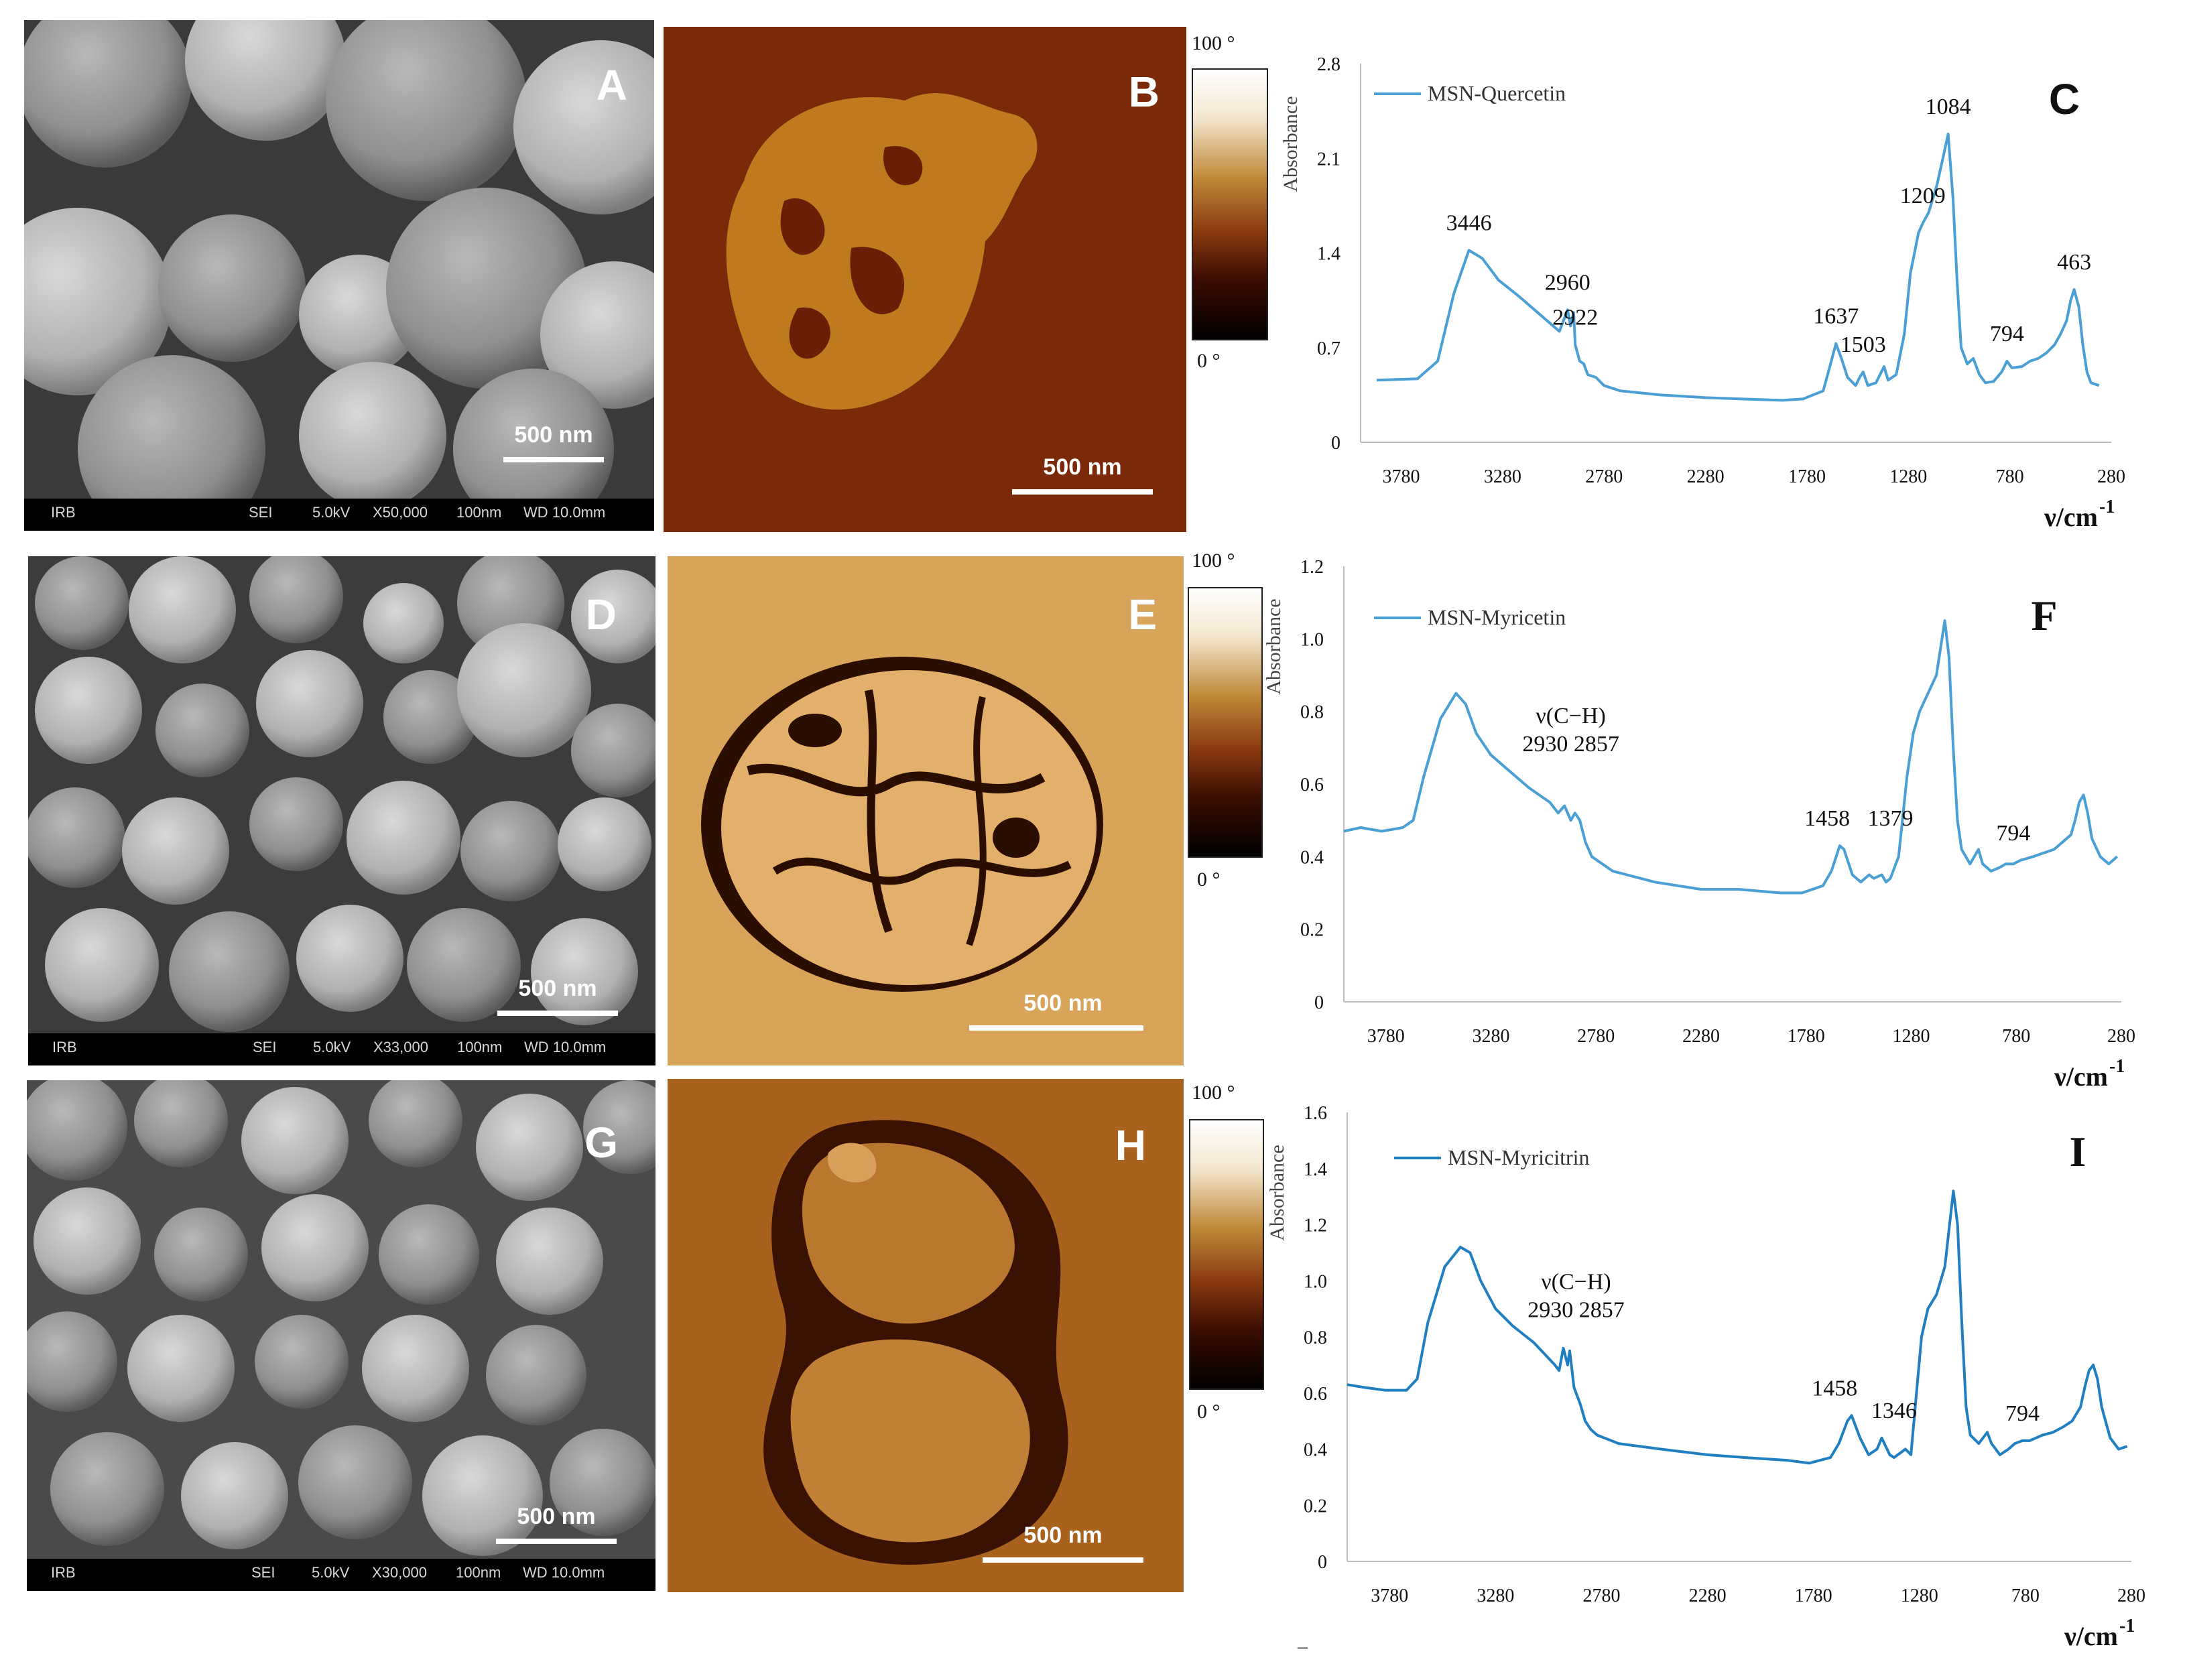 The height and width of the screenshot is (1680, 2185). What do you see at coordinates (1836, 316) in the screenshot?
I see `peak-label: 1637` at bounding box center [1836, 316].